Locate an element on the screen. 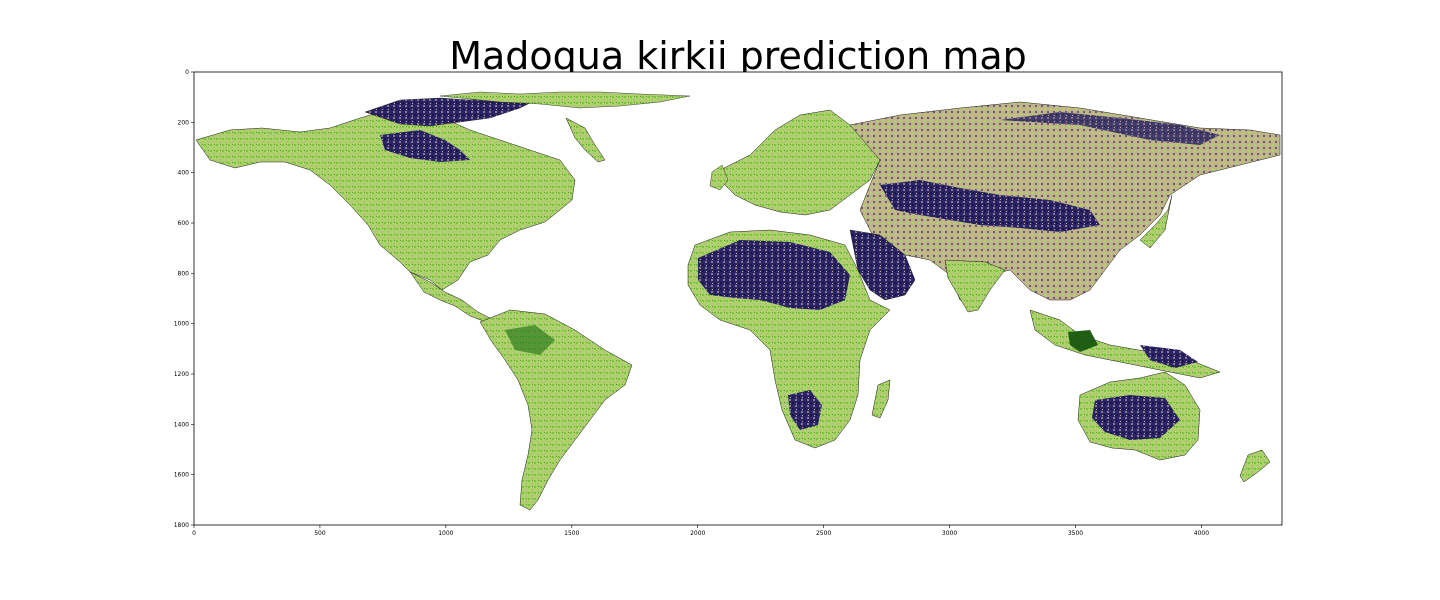  x-tick-label: 3500 is located at coordinates (1075, 533).